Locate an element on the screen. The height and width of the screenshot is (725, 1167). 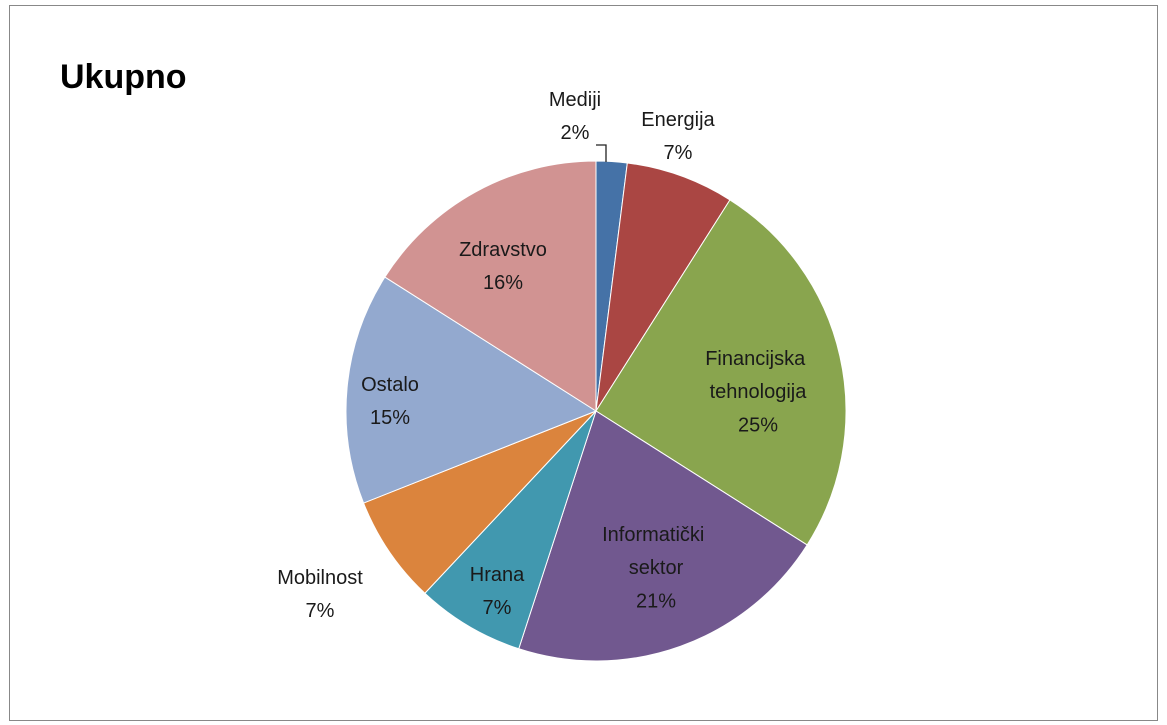
slice-label-name: Informatički sektor is located at coordinates (656, 551).